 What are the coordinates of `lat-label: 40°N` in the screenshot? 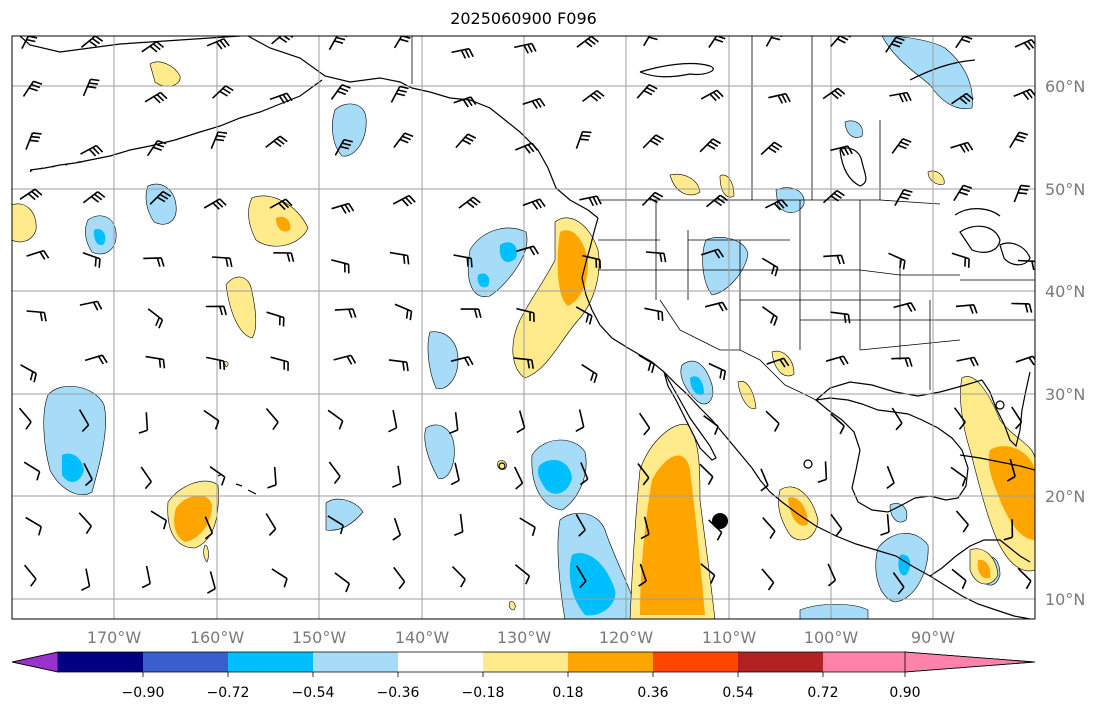 It's located at (1065, 291).